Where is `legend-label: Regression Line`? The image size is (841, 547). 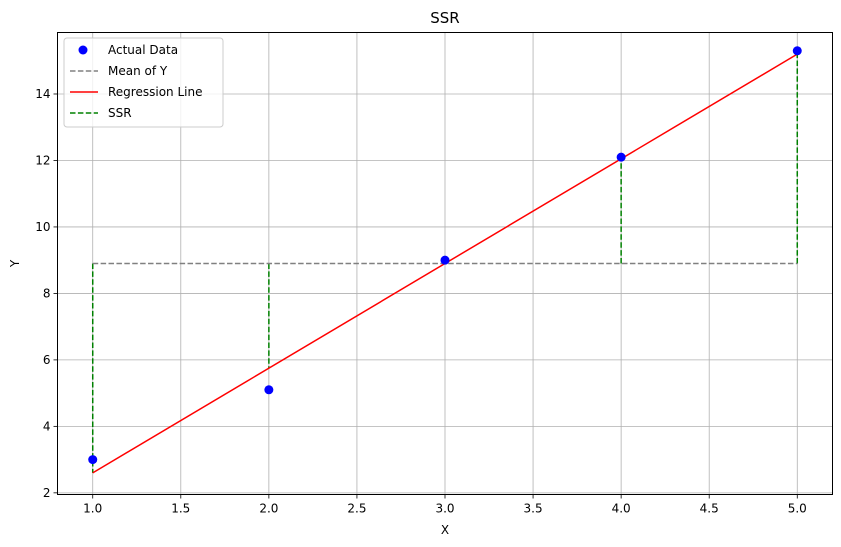
legend-label: Regression Line is located at coordinates (155, 92).